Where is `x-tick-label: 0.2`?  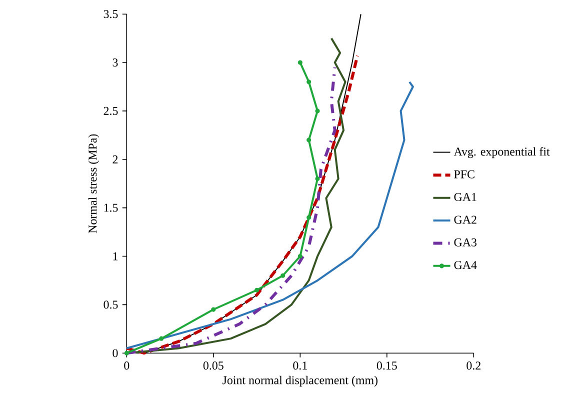 x-tick-label: 0.2 is located at coordinates (473, 366).